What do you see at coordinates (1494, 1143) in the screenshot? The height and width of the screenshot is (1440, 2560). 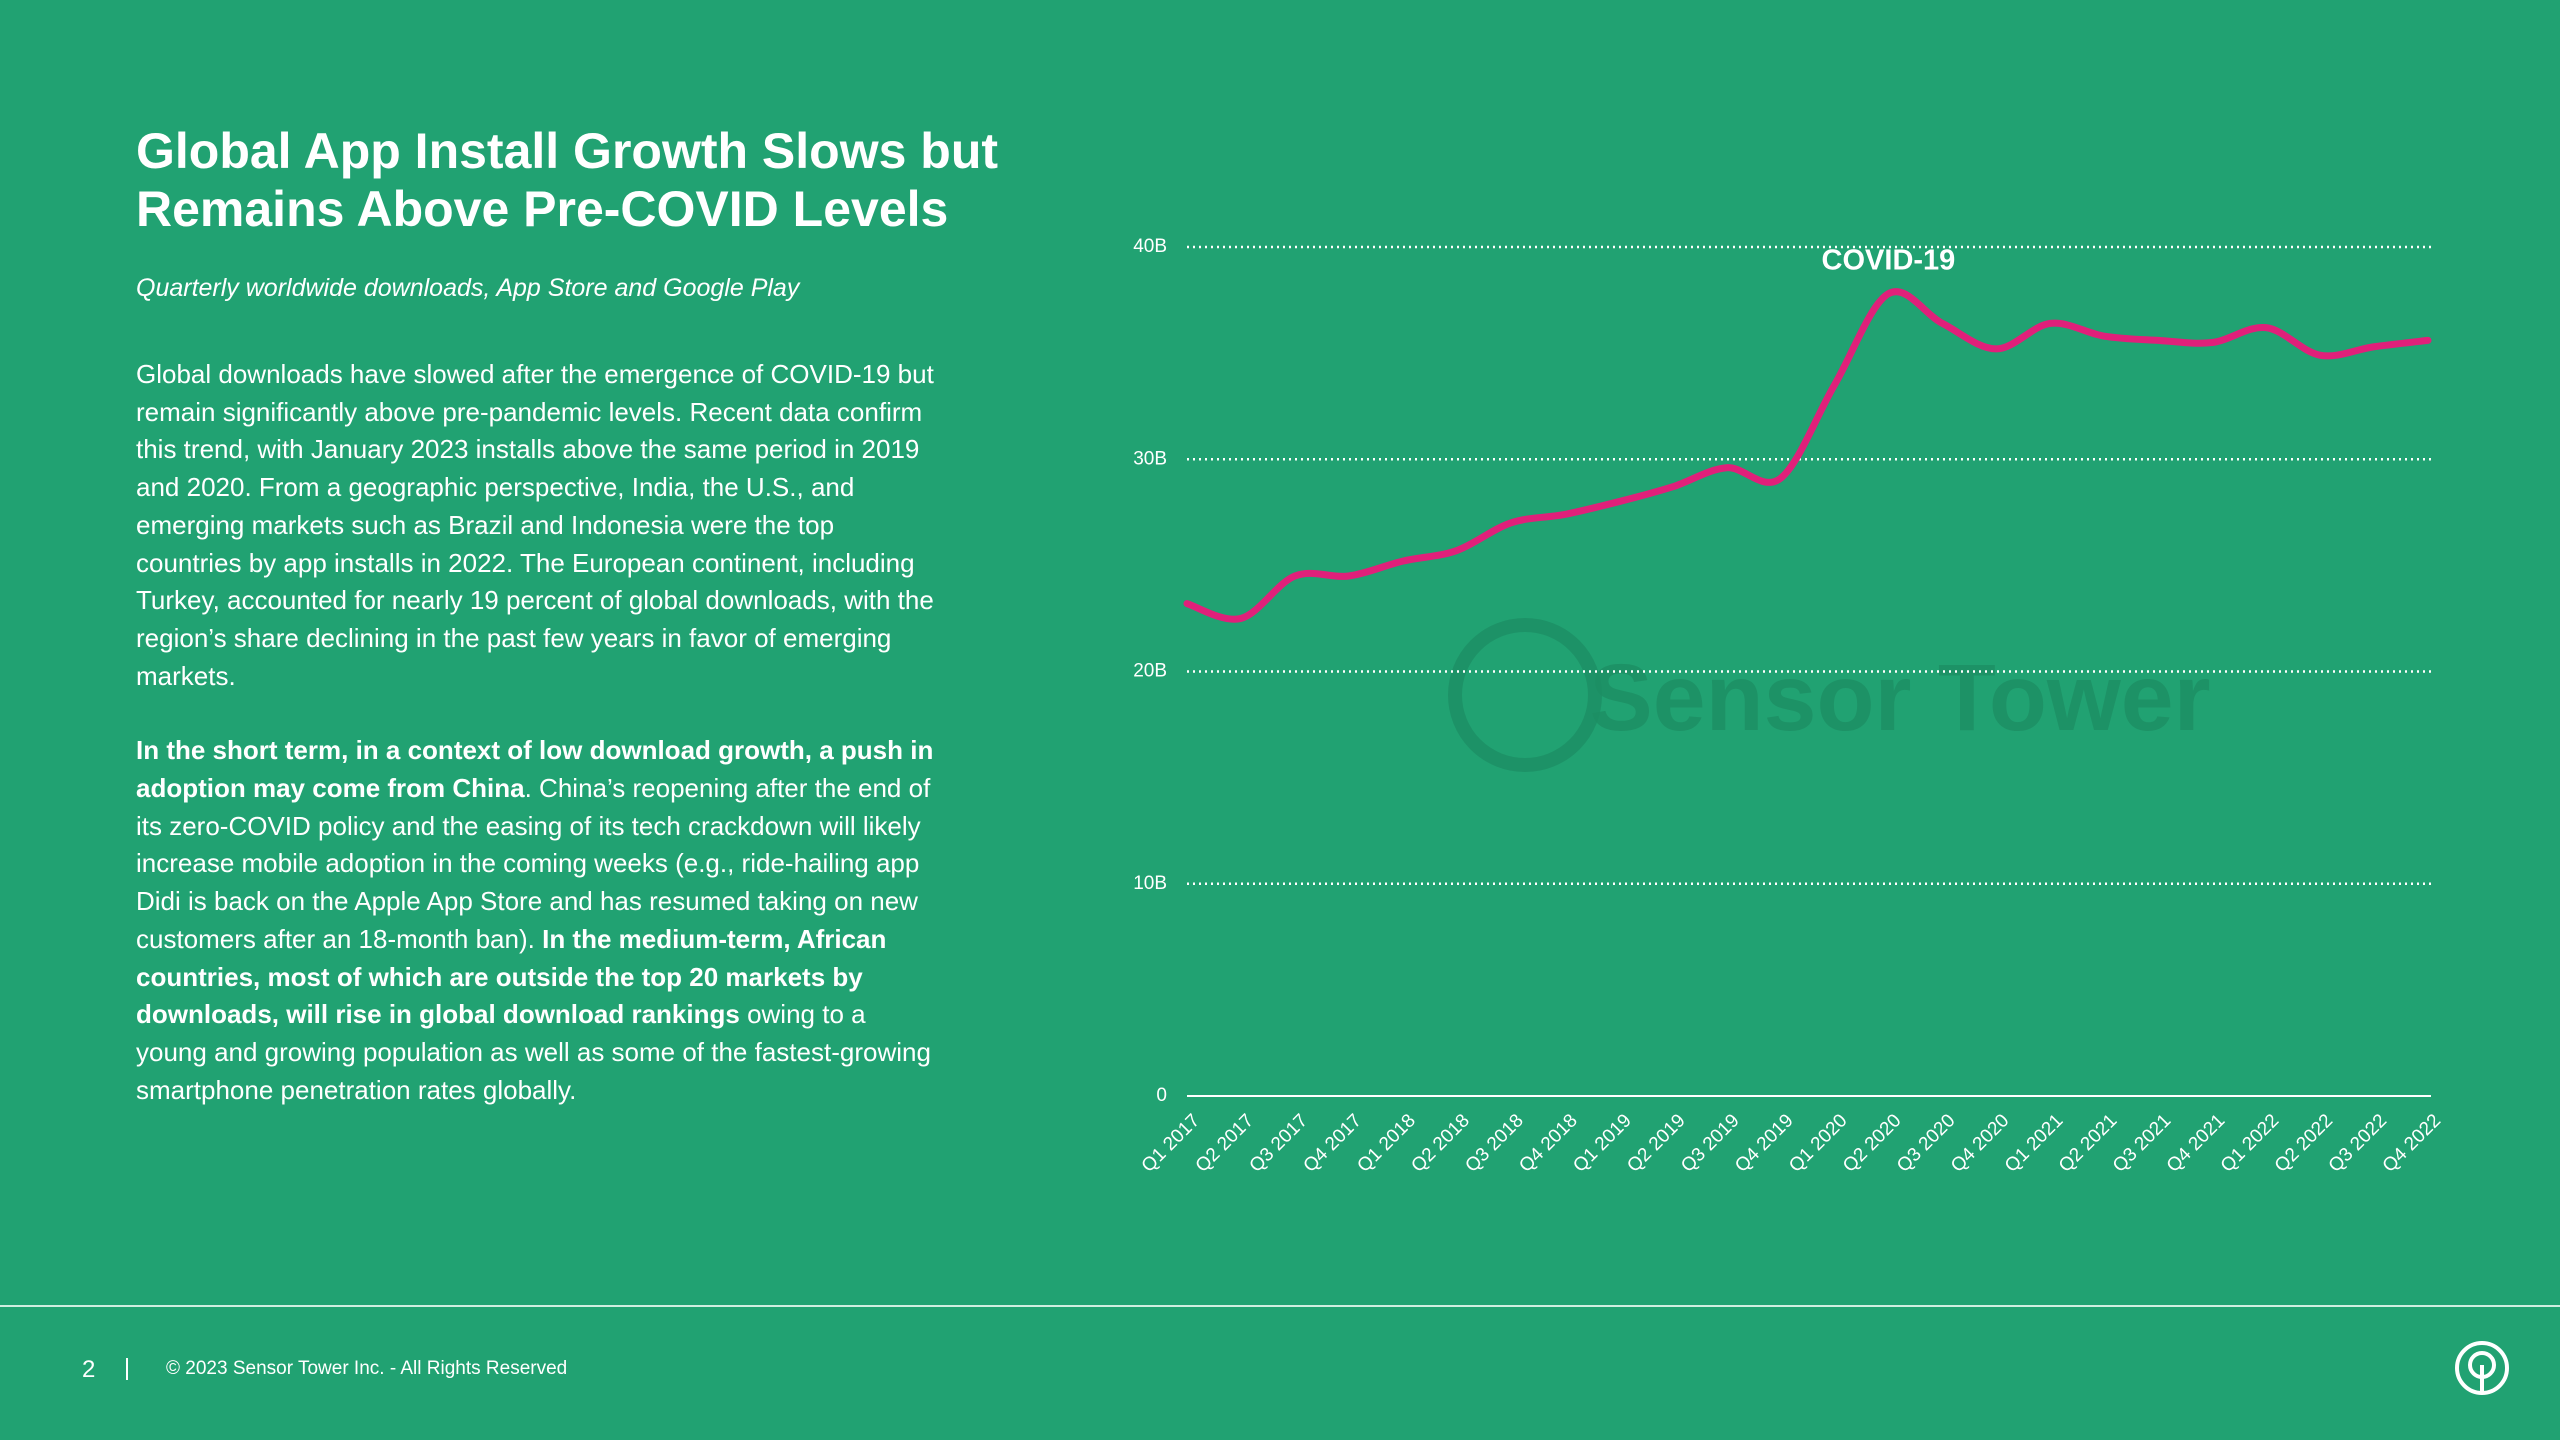 I see `x-tick-label: Q3 2018` at bounding box center [1494, 1143].